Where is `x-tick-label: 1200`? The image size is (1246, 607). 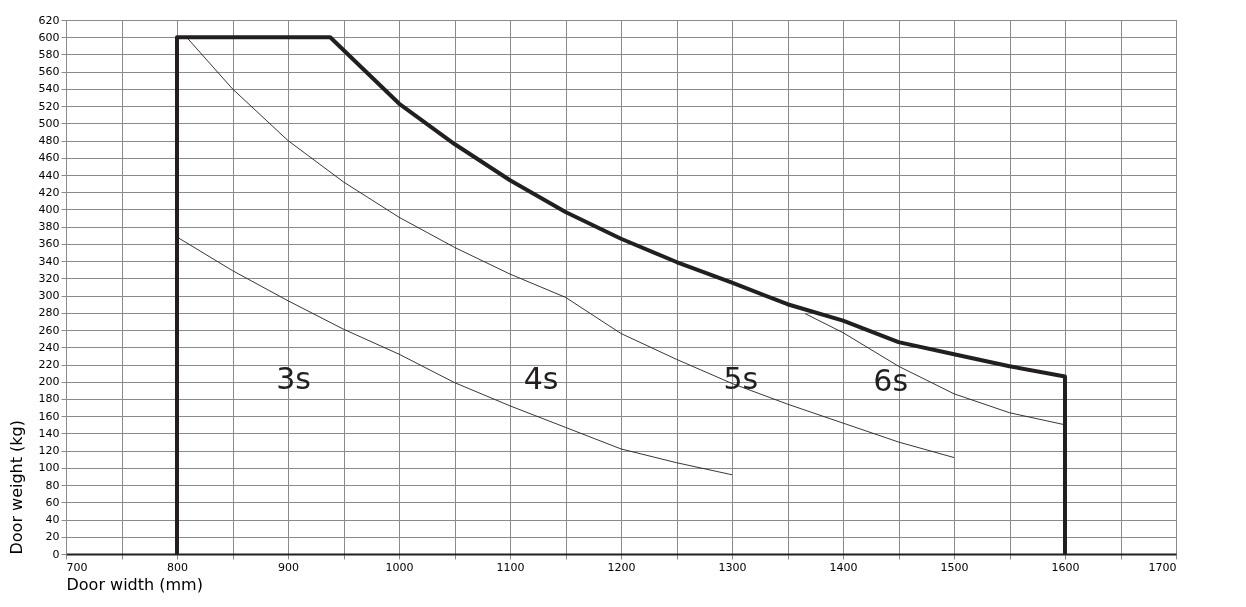
x-tick-label: 1200 is located at coordinates (621, 567).